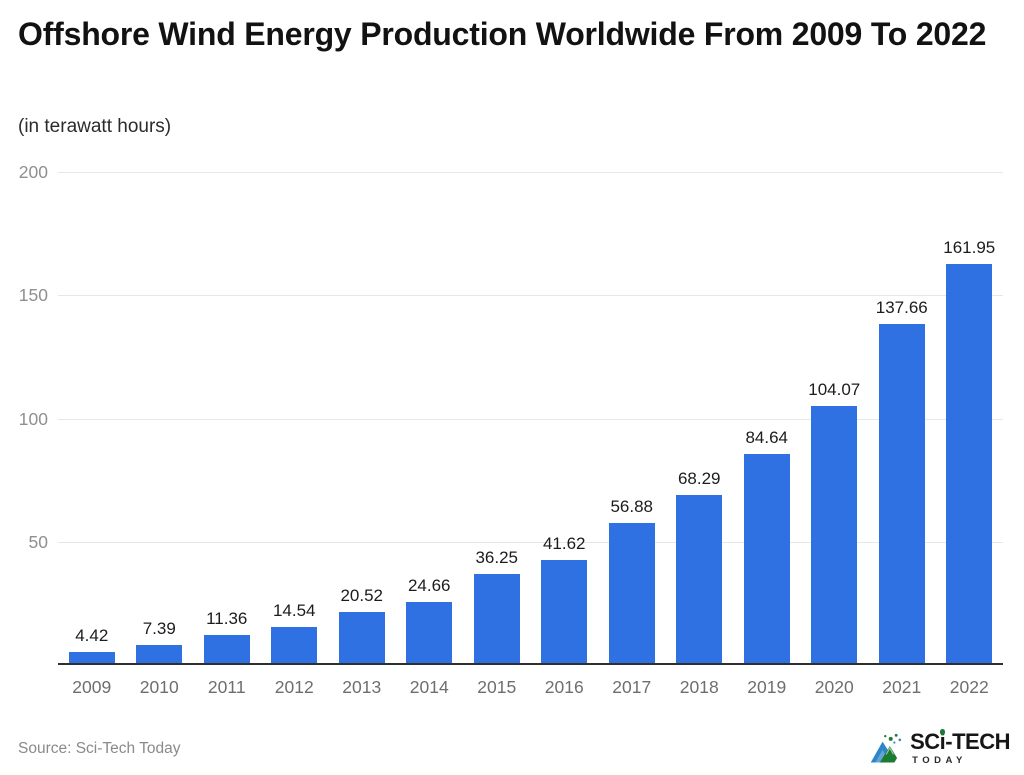  I want to click on bar-slot-2016: 41.62, so click(565, 417).